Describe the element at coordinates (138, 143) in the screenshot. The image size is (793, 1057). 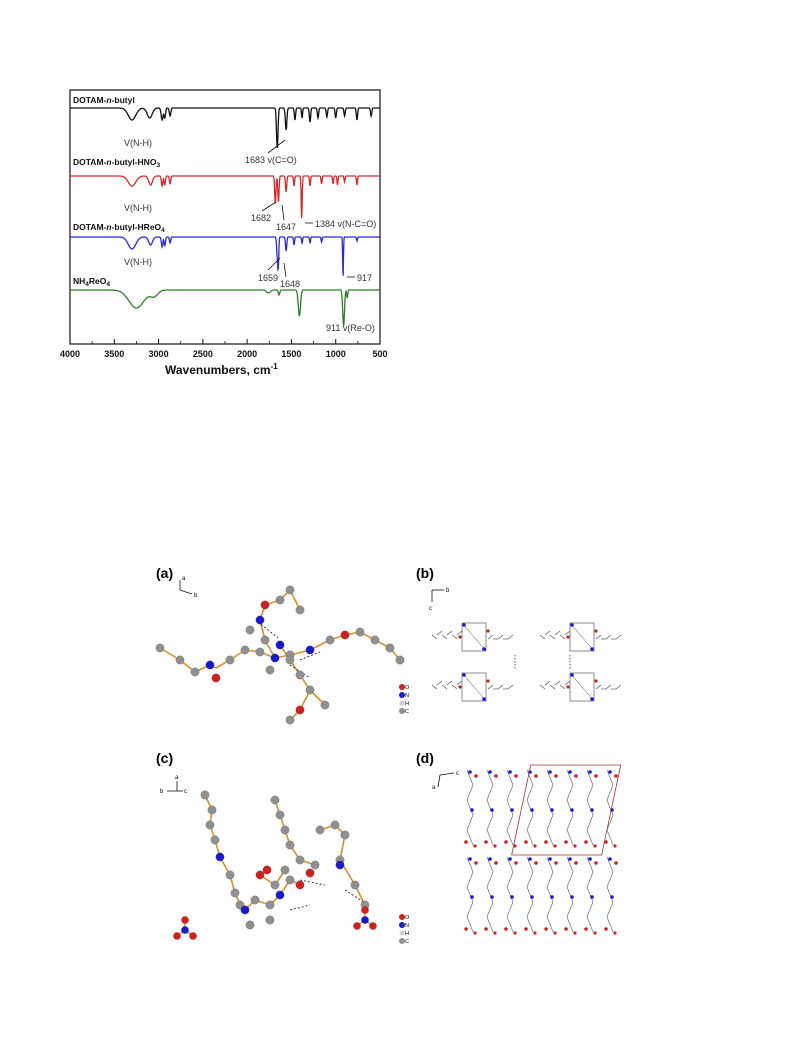
I see `annotation-s1-nh: V(N-H)` at that location.